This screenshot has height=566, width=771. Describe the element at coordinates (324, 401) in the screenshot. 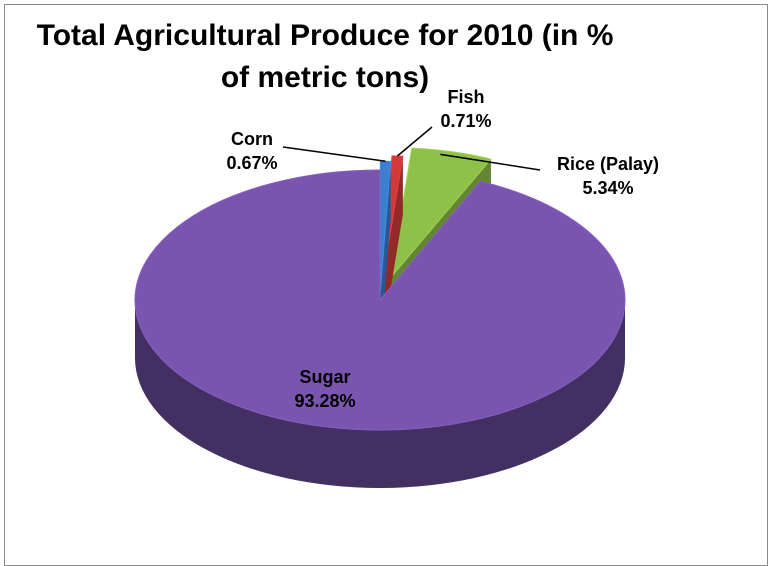

I see `data-label-sugar-line: 93.28%` at that location.